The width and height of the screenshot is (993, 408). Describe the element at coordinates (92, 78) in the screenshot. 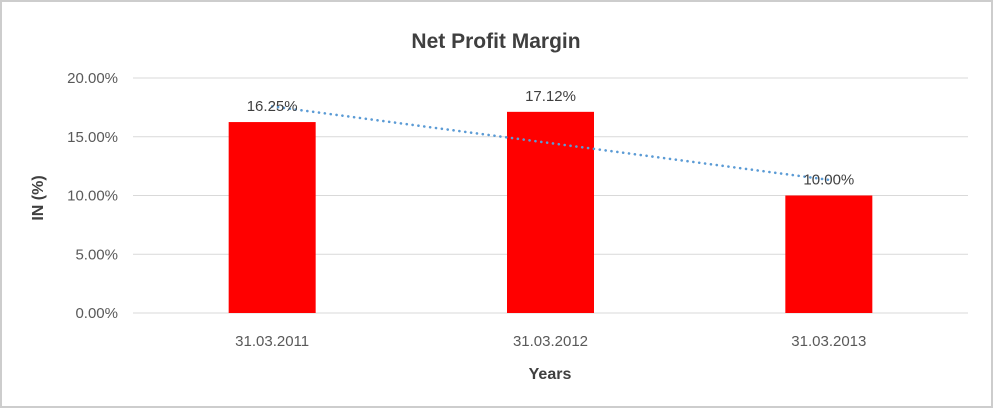

I see `y-tick-label: 20.00%` at that location.